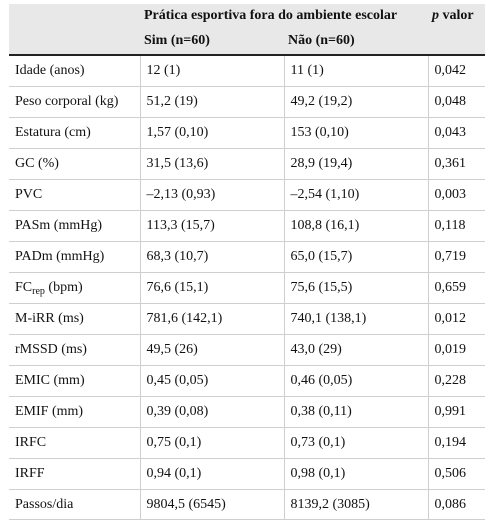 Image resolution: width=494 pixels, height=526 pixels. Describe the element at coordinates (74, 42) in the screenshot. I see `header-corner-lower` at that location.